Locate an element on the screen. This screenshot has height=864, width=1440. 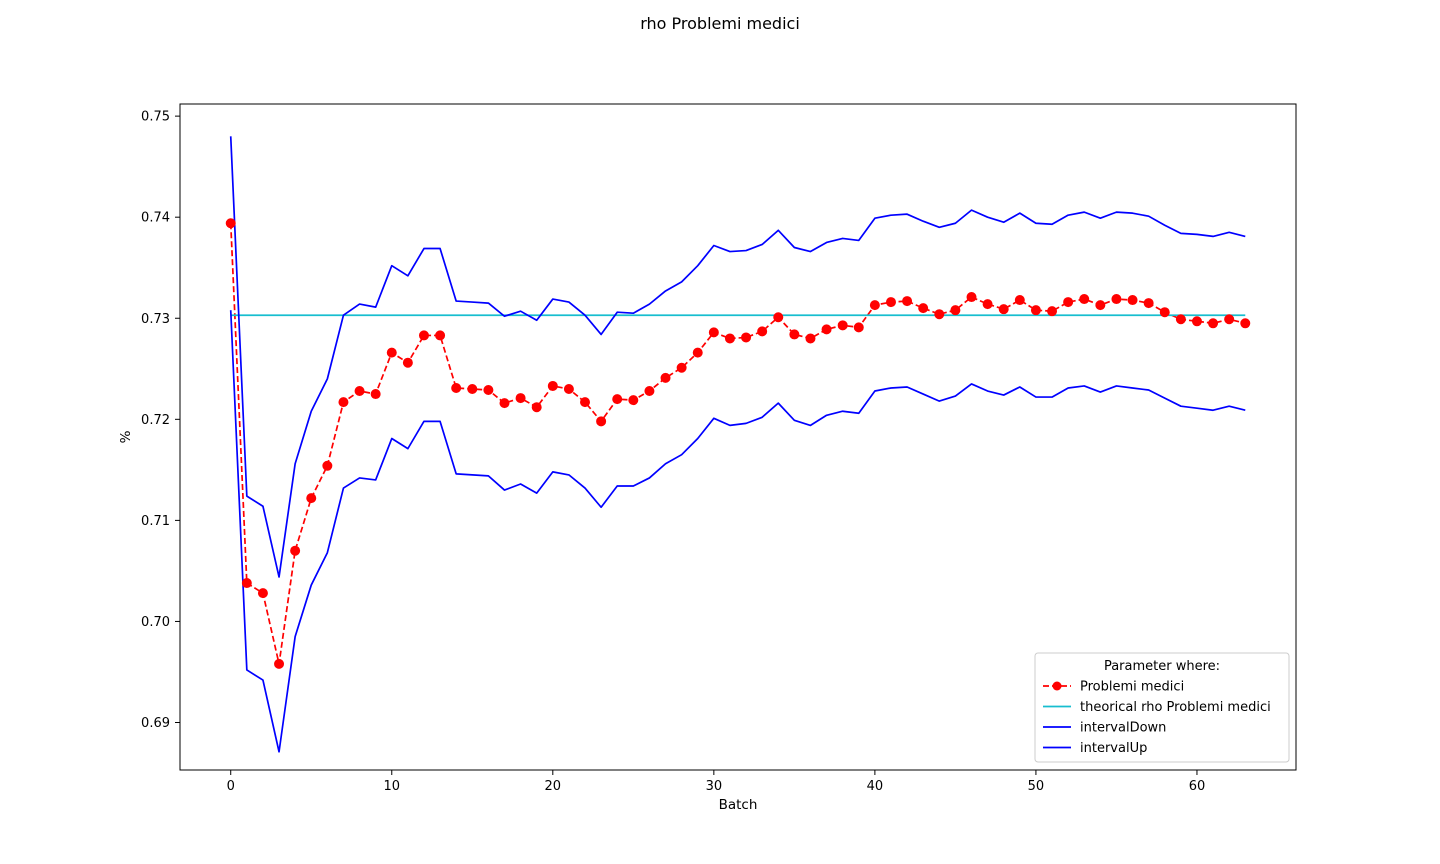
x-tick-label: 60 is located at coordinates (1197, 786).